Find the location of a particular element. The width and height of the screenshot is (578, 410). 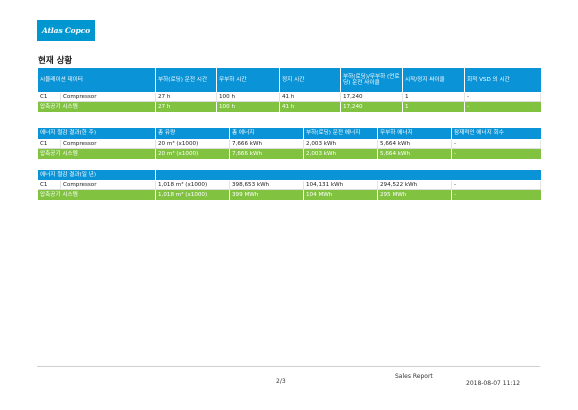

page-number: 2/3 is located at coordinates (281, 381).